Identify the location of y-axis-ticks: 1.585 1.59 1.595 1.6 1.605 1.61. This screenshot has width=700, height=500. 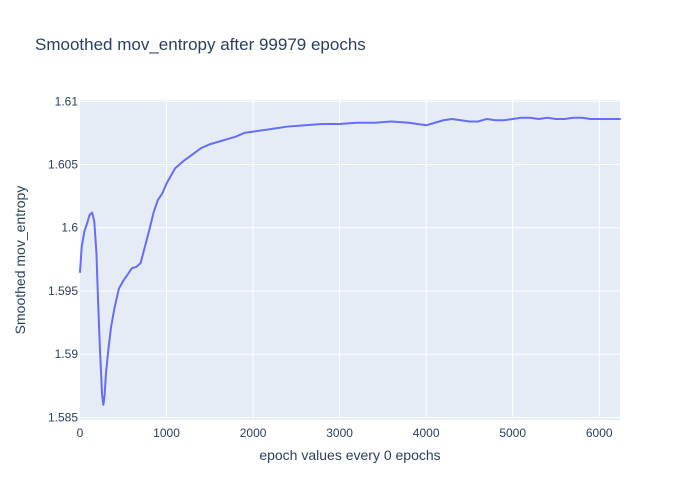
(63, 259).